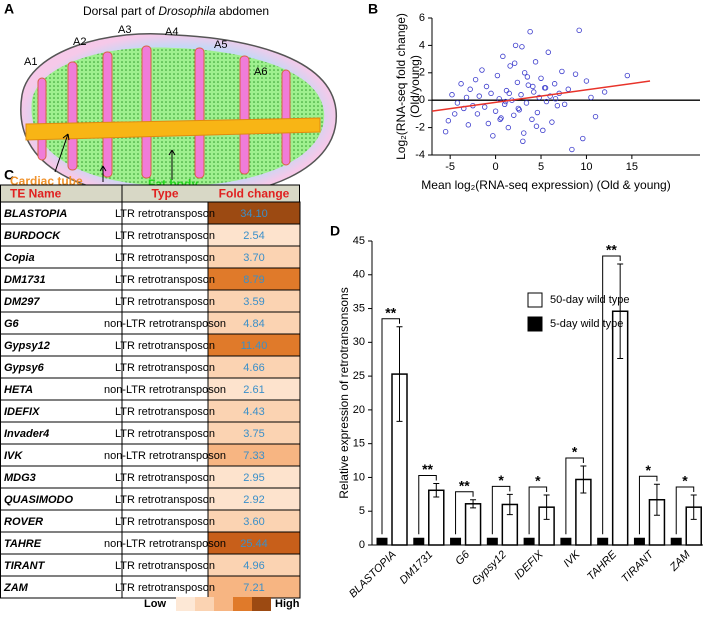  What do you see at coordinates (253, 500) in the screenshot?
I see `fold-change: 2.92` at bounding box center [253, 500].